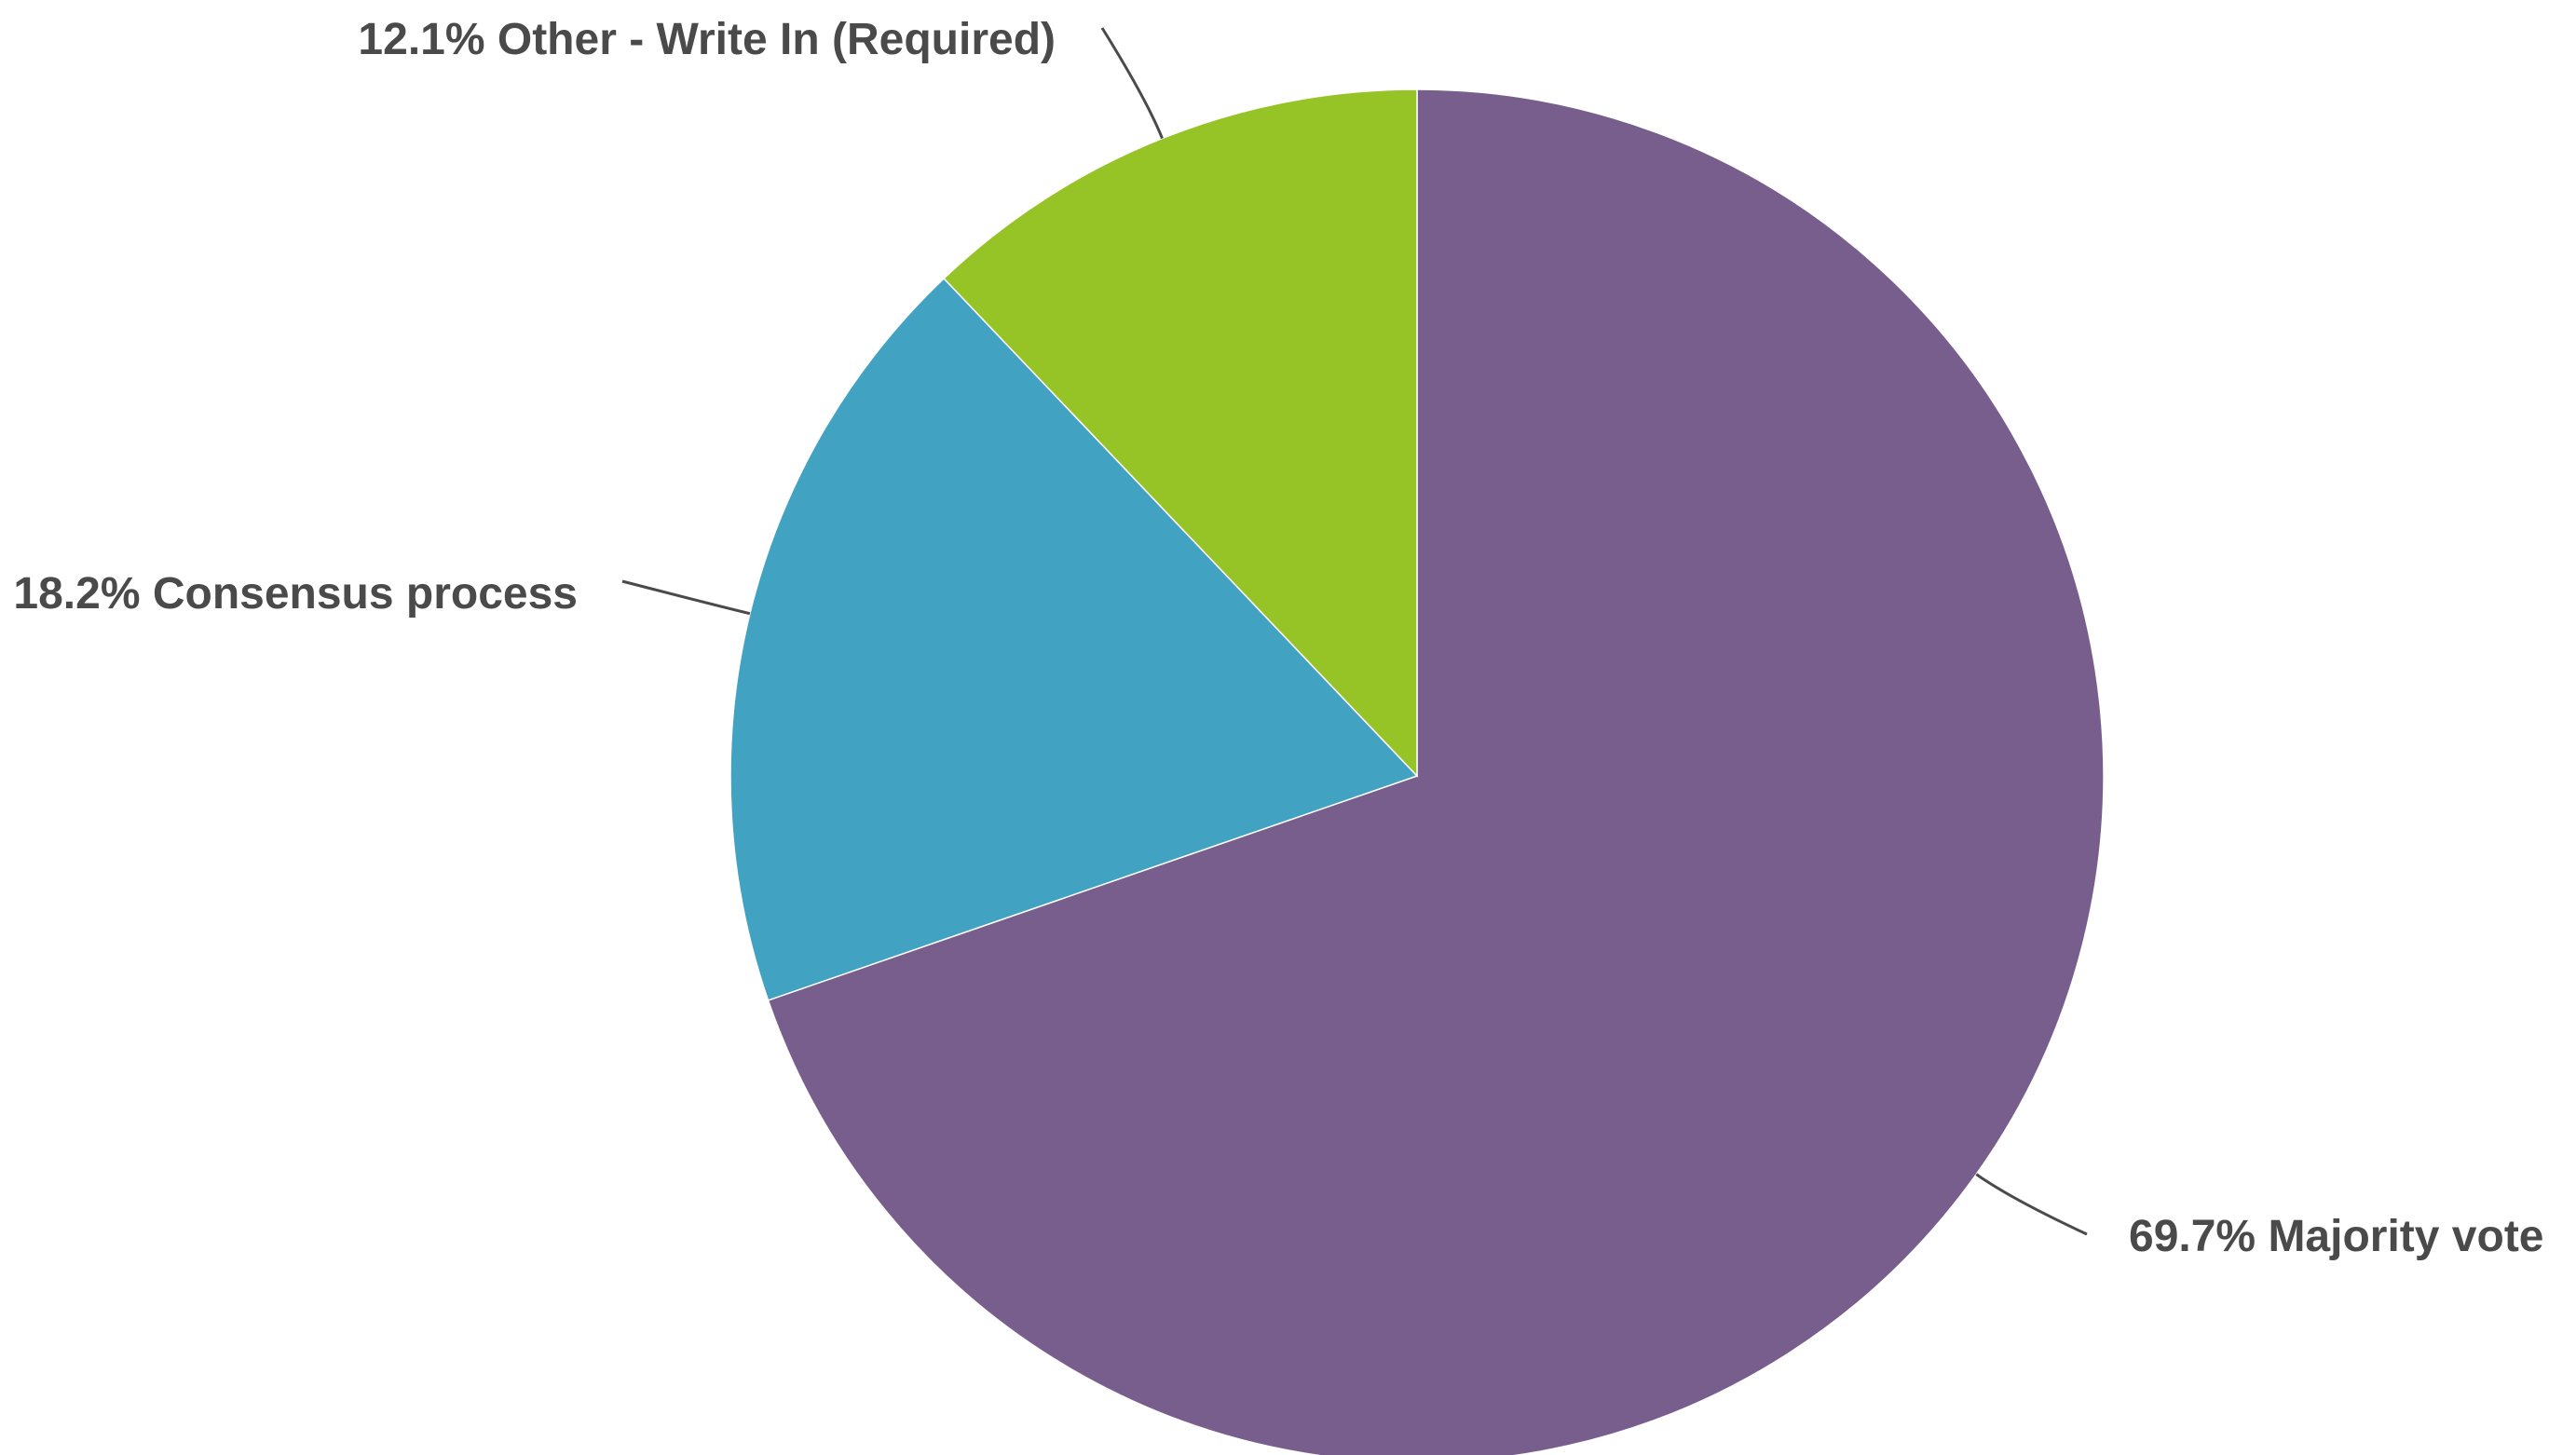  I want to click on slice-label-consensus-process: 18.2% Consensus process, so click(295, 594).